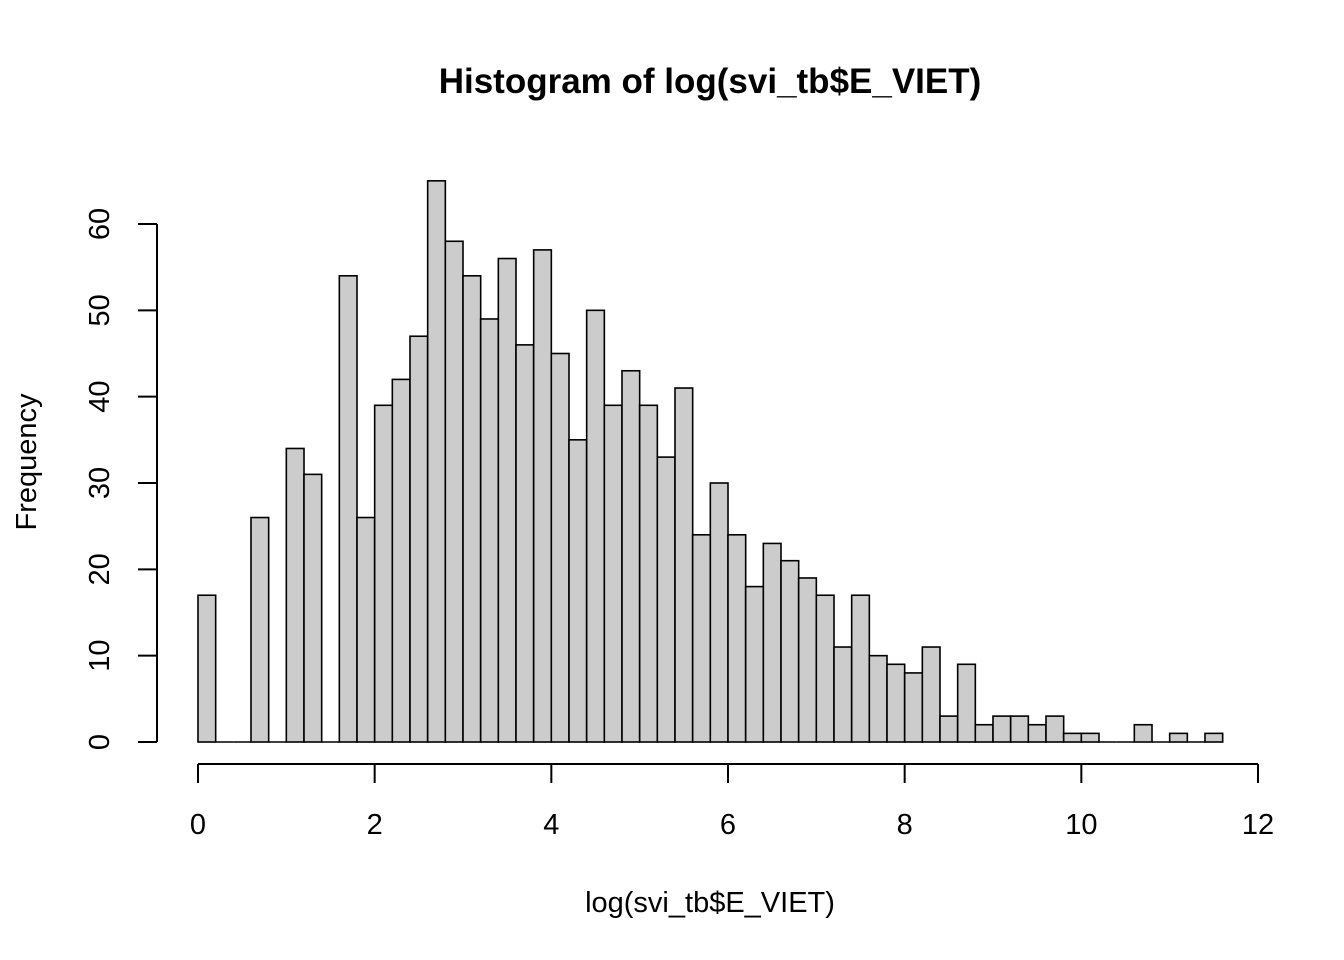 This screenshot has width=1344, height=960. Describe the element at coordinates (100, 742) in the screenshot. I see `y-tick-label: 0` at that location.